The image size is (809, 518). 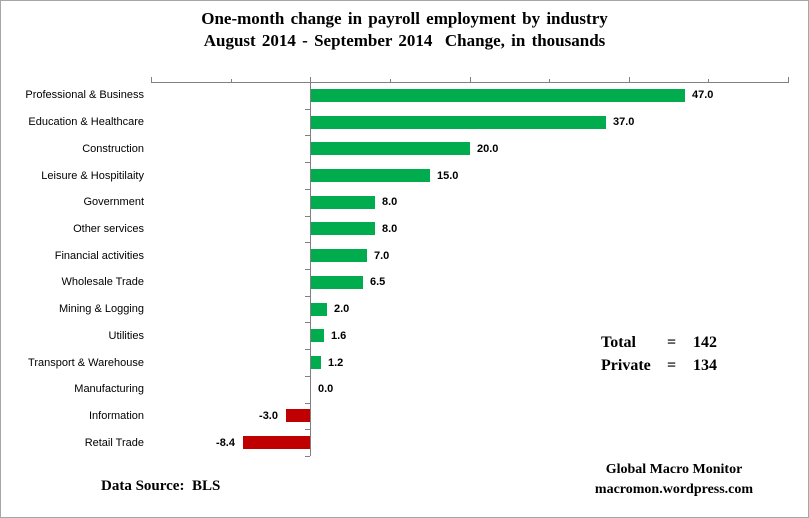 What do you see at coordinates (342, 309) in the screenshot?
I see `value-label: 2.0` at bounding box center [342, 309].